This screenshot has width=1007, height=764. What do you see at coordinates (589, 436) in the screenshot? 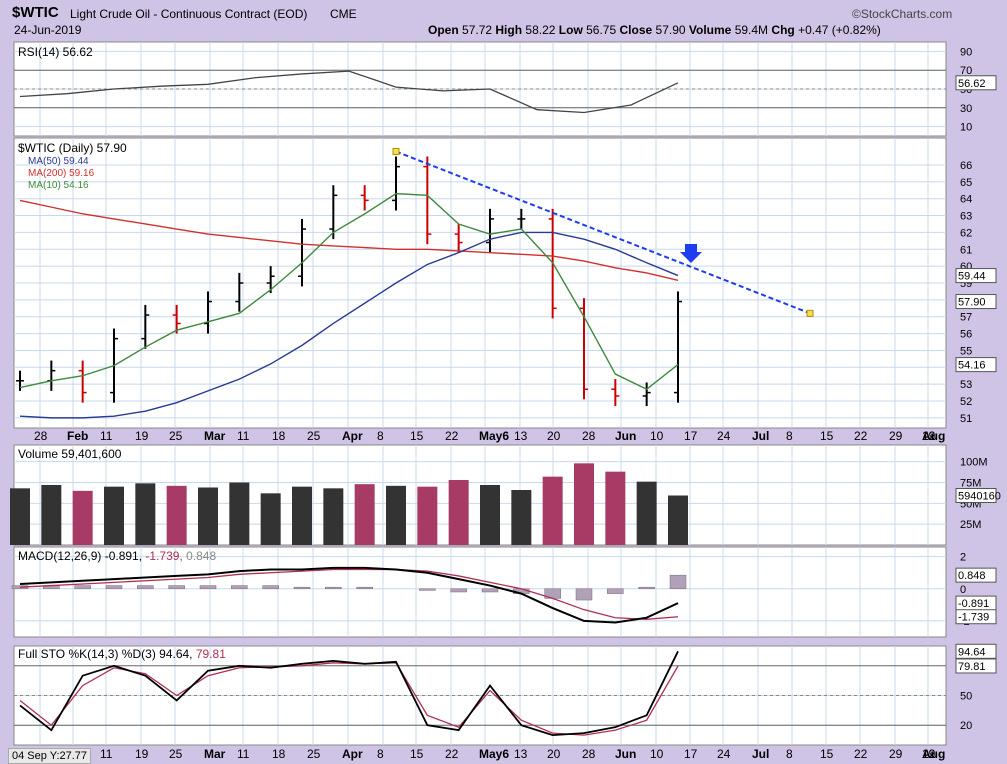
I see `x-tick-label: 28` at bounding box center [589, 436].